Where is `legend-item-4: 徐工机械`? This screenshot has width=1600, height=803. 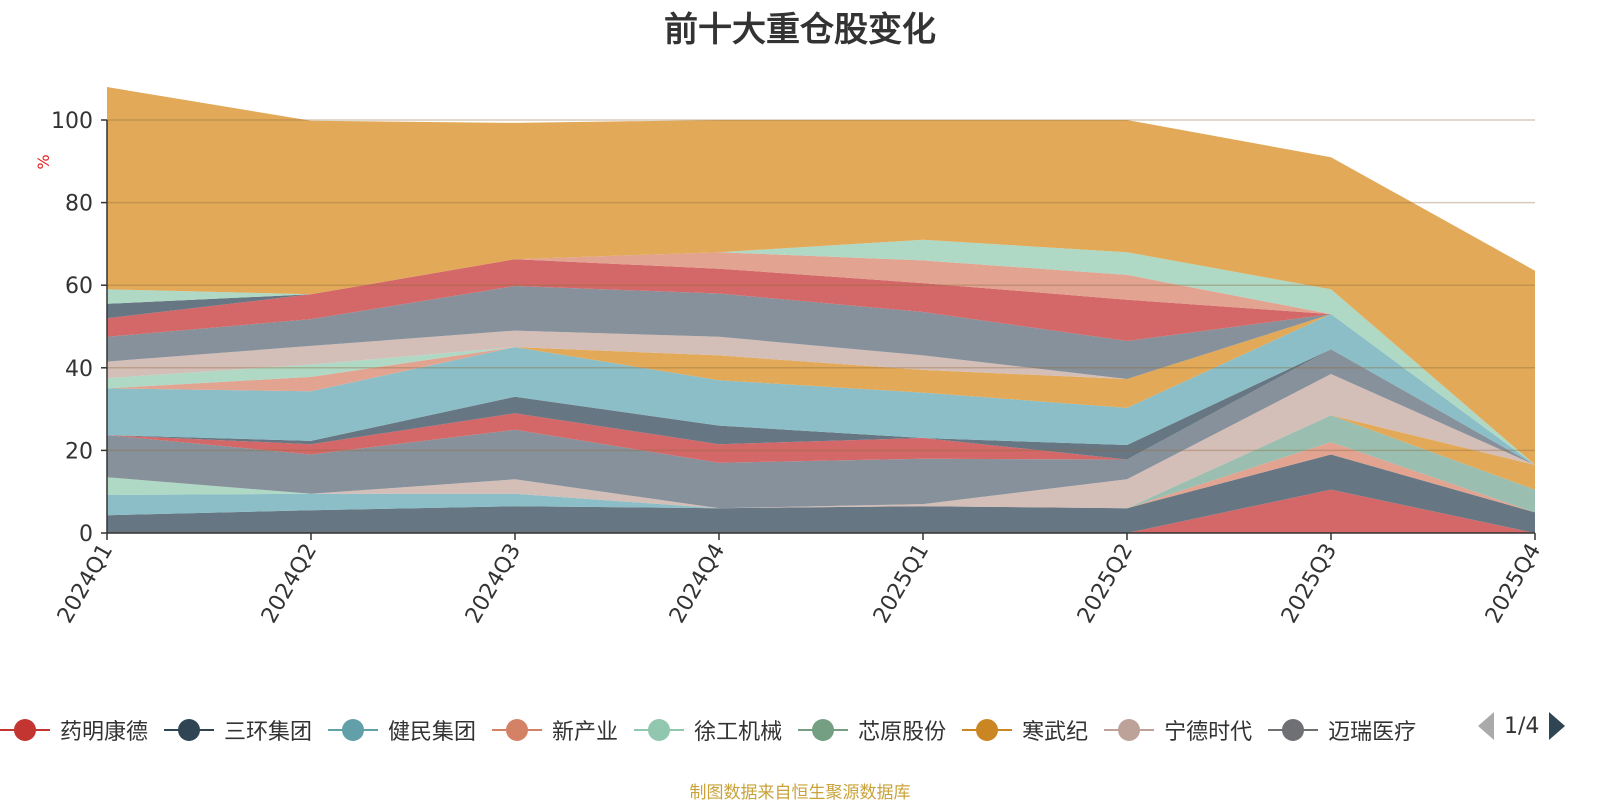 legend-item-4: 徐工机械 is located at coordinates (708, 730).